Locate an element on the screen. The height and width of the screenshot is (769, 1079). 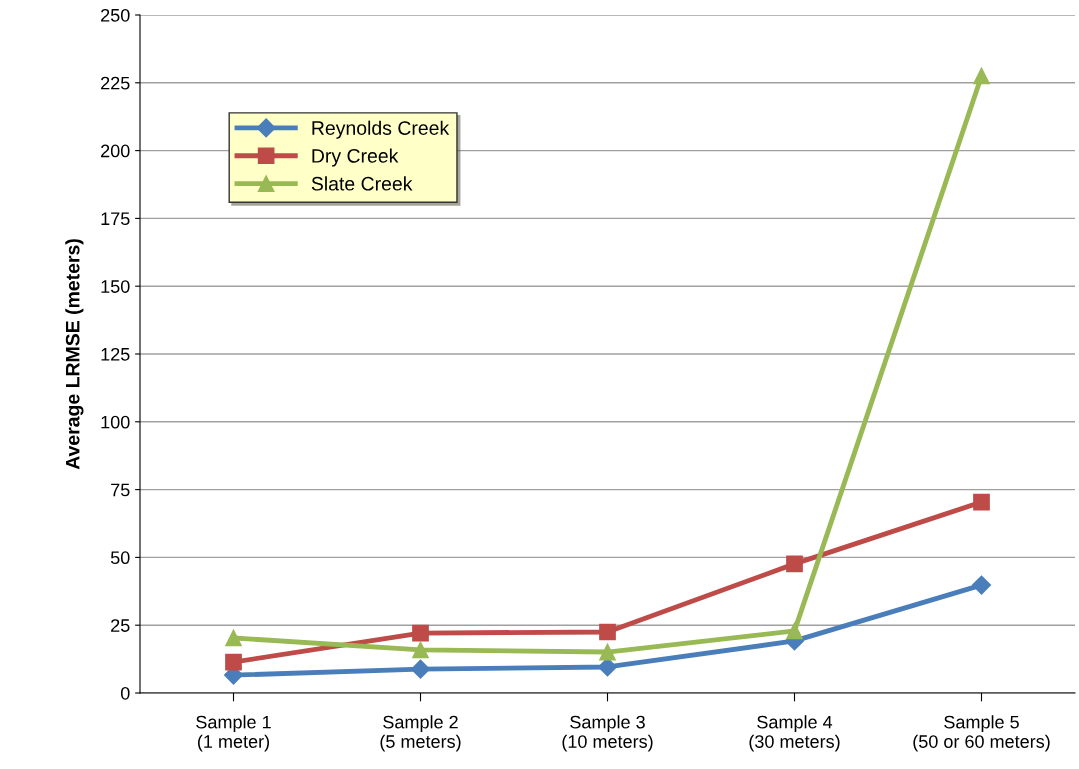
y-tick-label: 225 is located at coordinates (115, 83).